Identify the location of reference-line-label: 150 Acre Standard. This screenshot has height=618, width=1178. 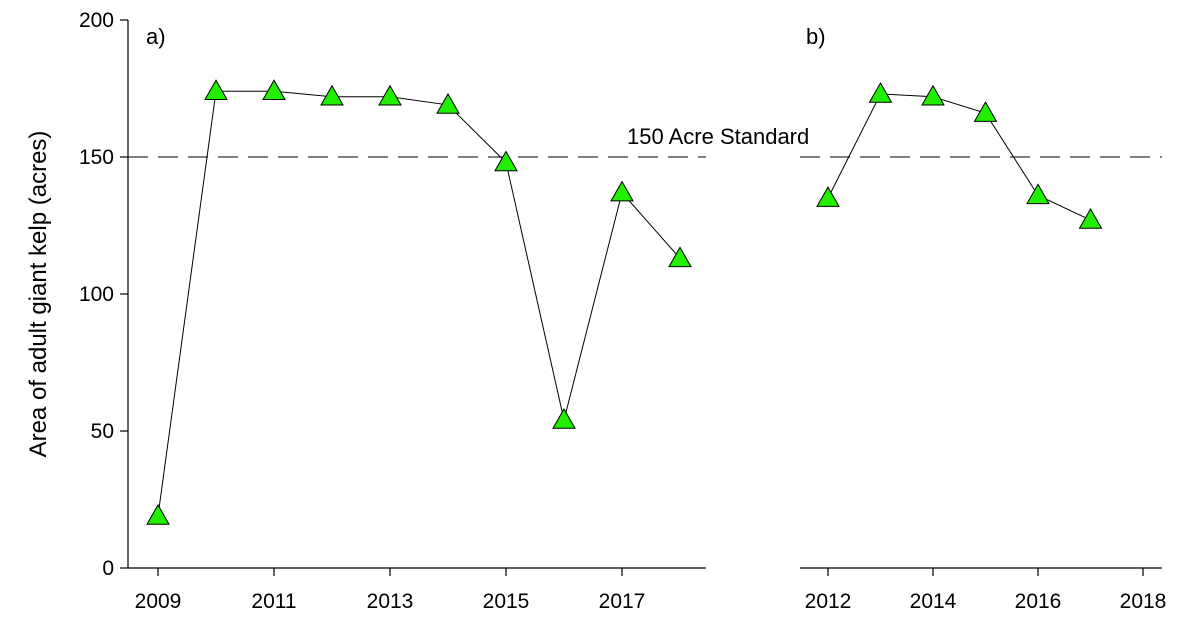
(718, 136).